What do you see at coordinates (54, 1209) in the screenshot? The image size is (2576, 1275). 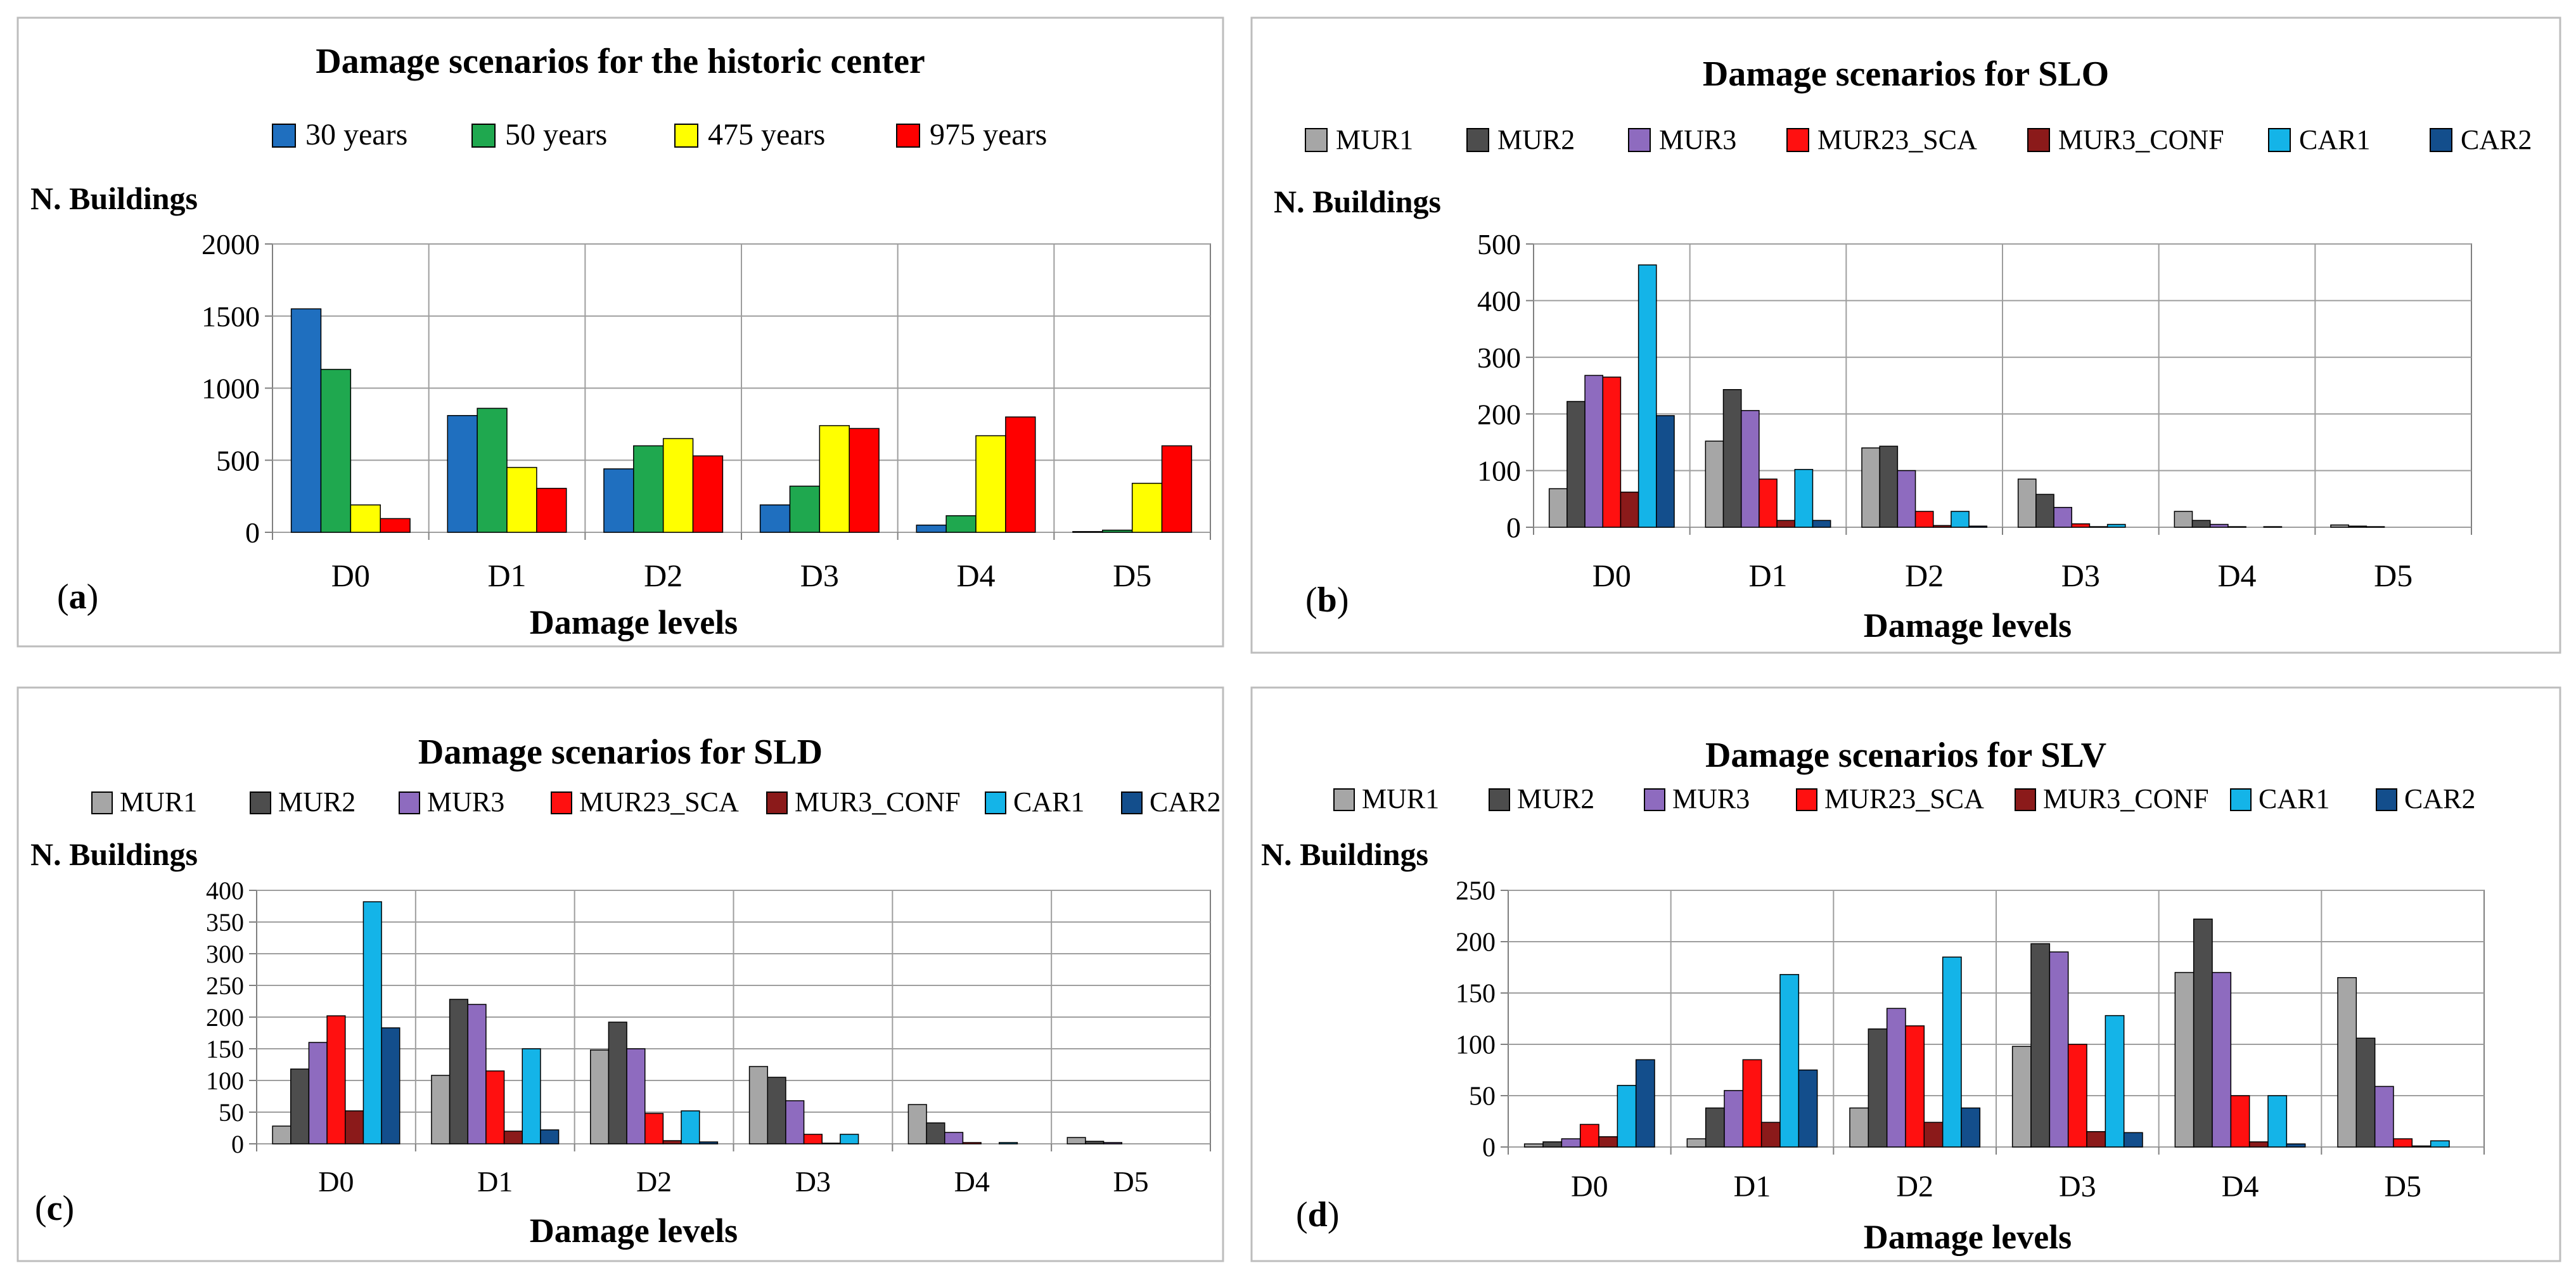 I see `panel-label: (c)` at bounding box center [54, 1209].